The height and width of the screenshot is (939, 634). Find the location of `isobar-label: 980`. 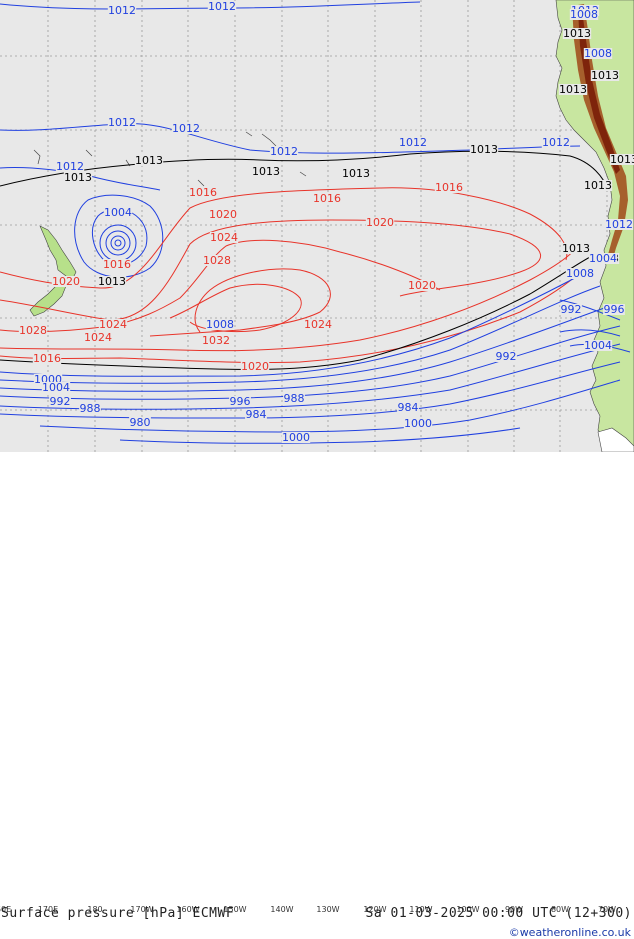

isobar-label: 980 is located at coordinates (140, 422).